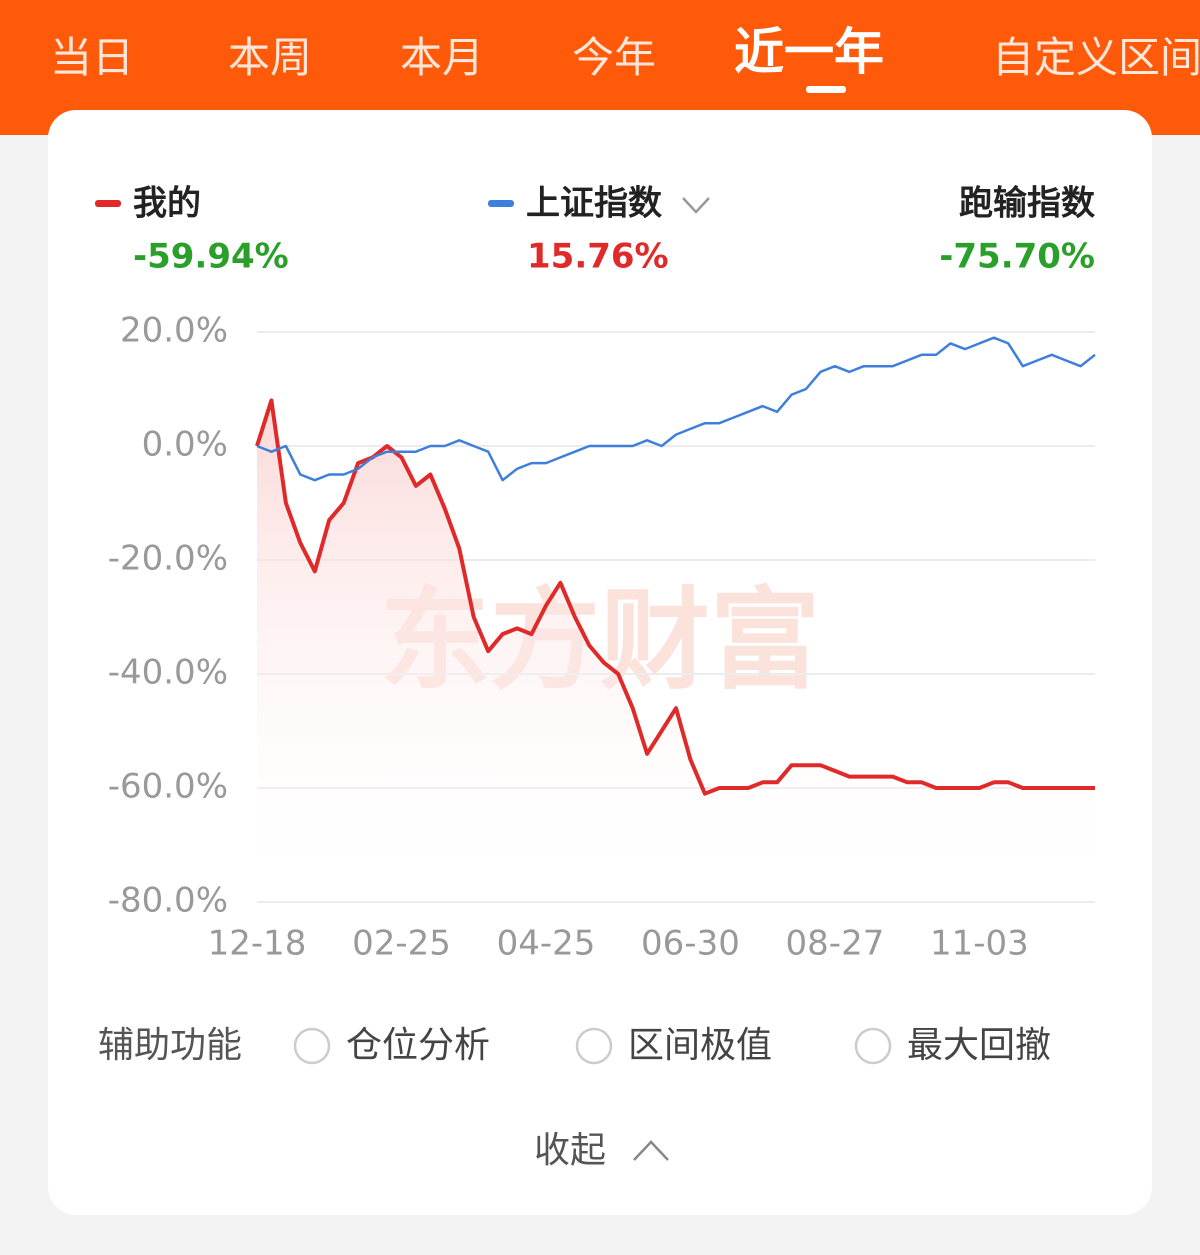  Describe the element at coordinates (546, 944) in the screenshot. I see `x-tick-label: 04-25` at that location.